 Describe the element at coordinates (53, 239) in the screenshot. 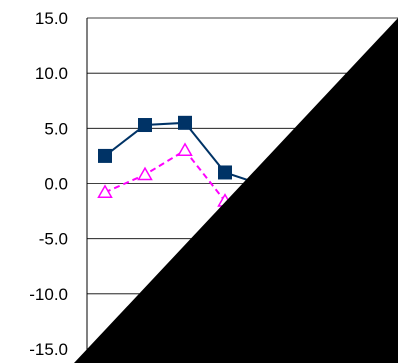

I see `y-tick-label: -5.0` at that location.